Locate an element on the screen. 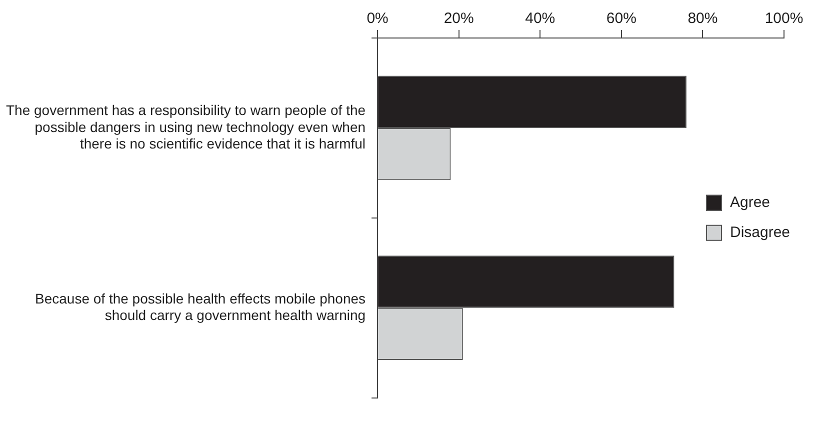 This screenshot has height=429, width=814. legend-label: Agree is located at coordinates (750, 203).